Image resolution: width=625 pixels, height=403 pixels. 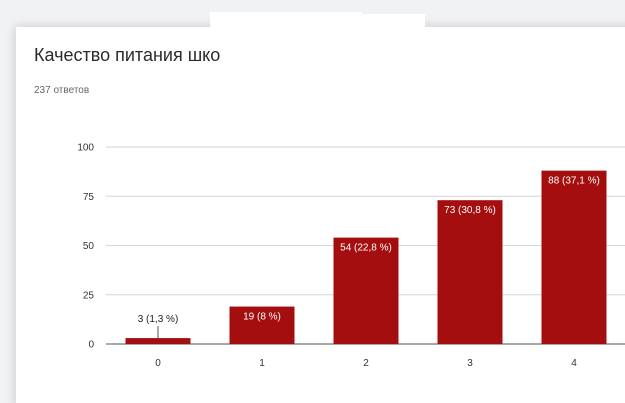 What do you see at coordinates (574, 181) in the screenshot?
I see `data-label: 88 (37,1 %)` at bounding box center [574, 181].